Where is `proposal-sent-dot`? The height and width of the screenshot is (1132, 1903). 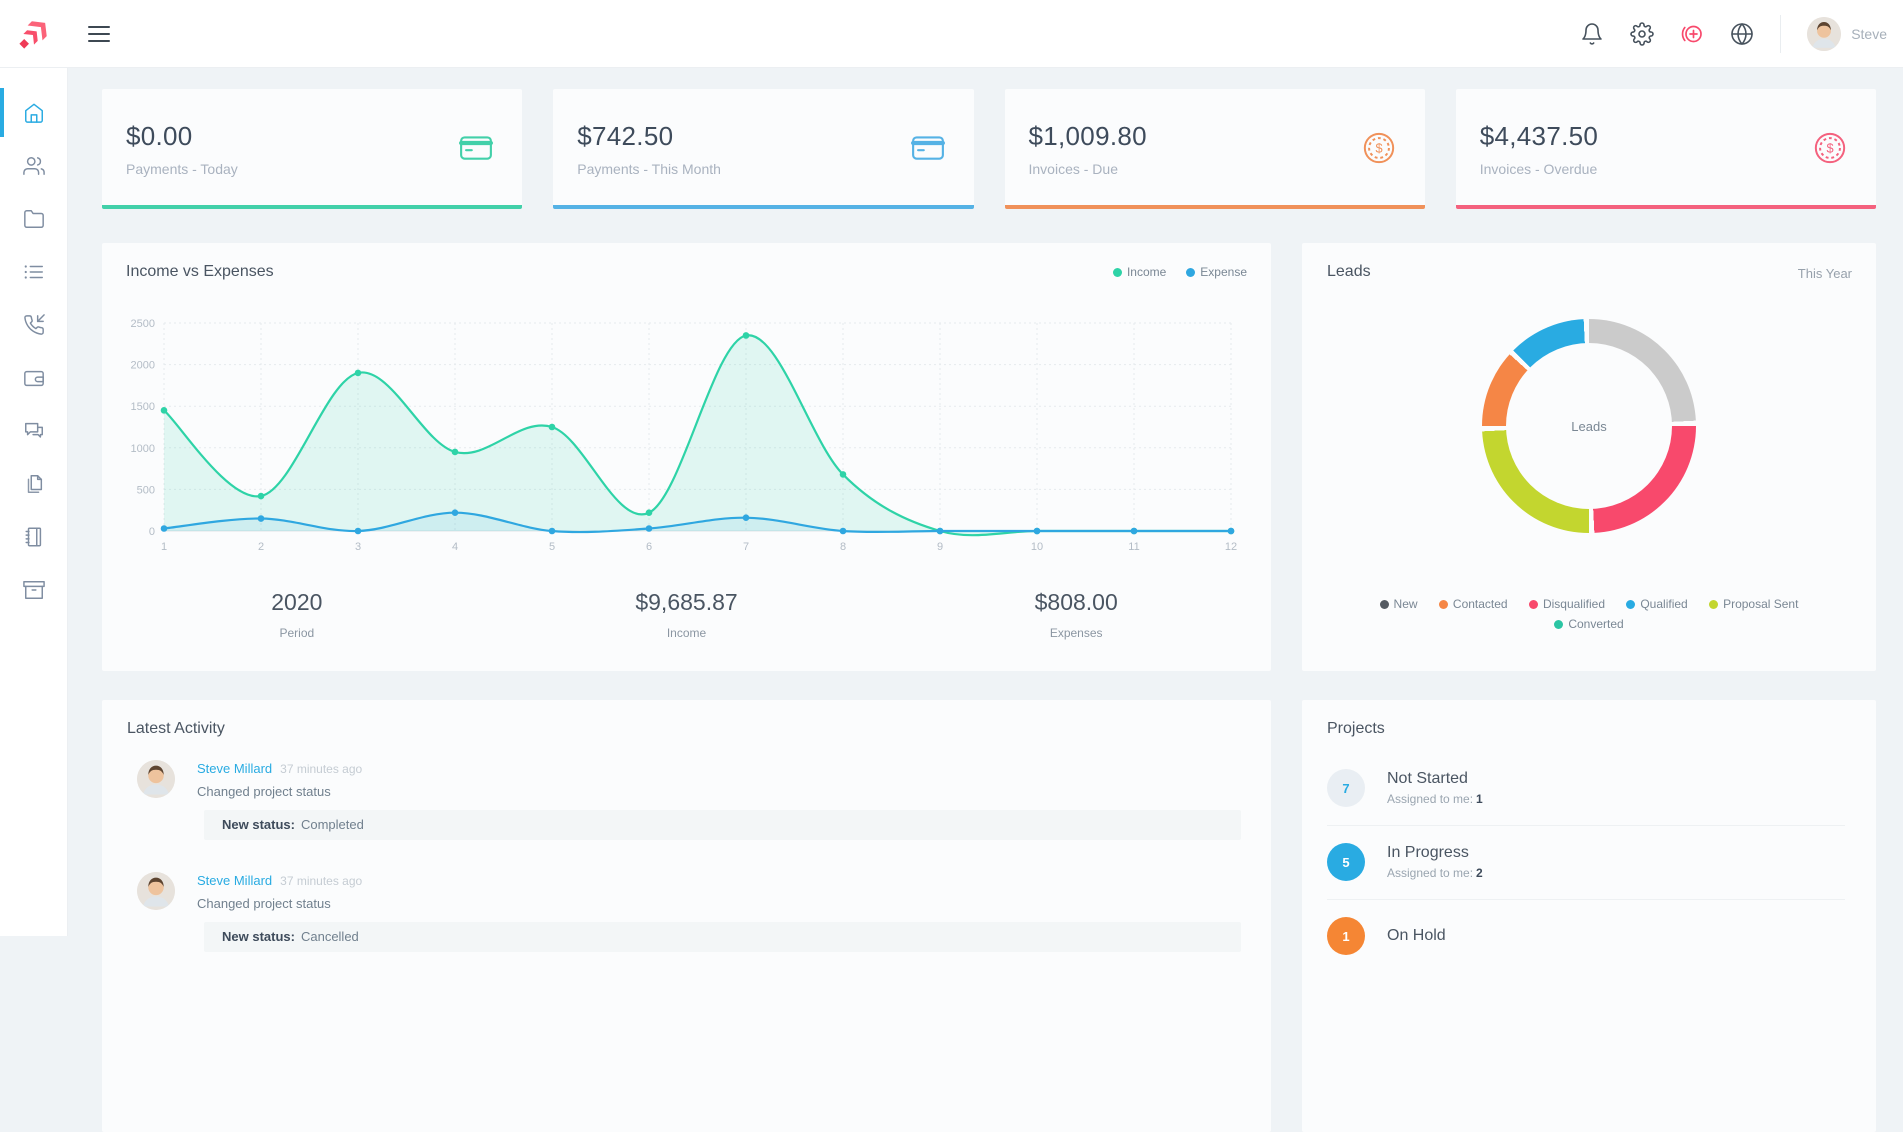 proposal-sent-dot is located at coordinates (1713, 604).